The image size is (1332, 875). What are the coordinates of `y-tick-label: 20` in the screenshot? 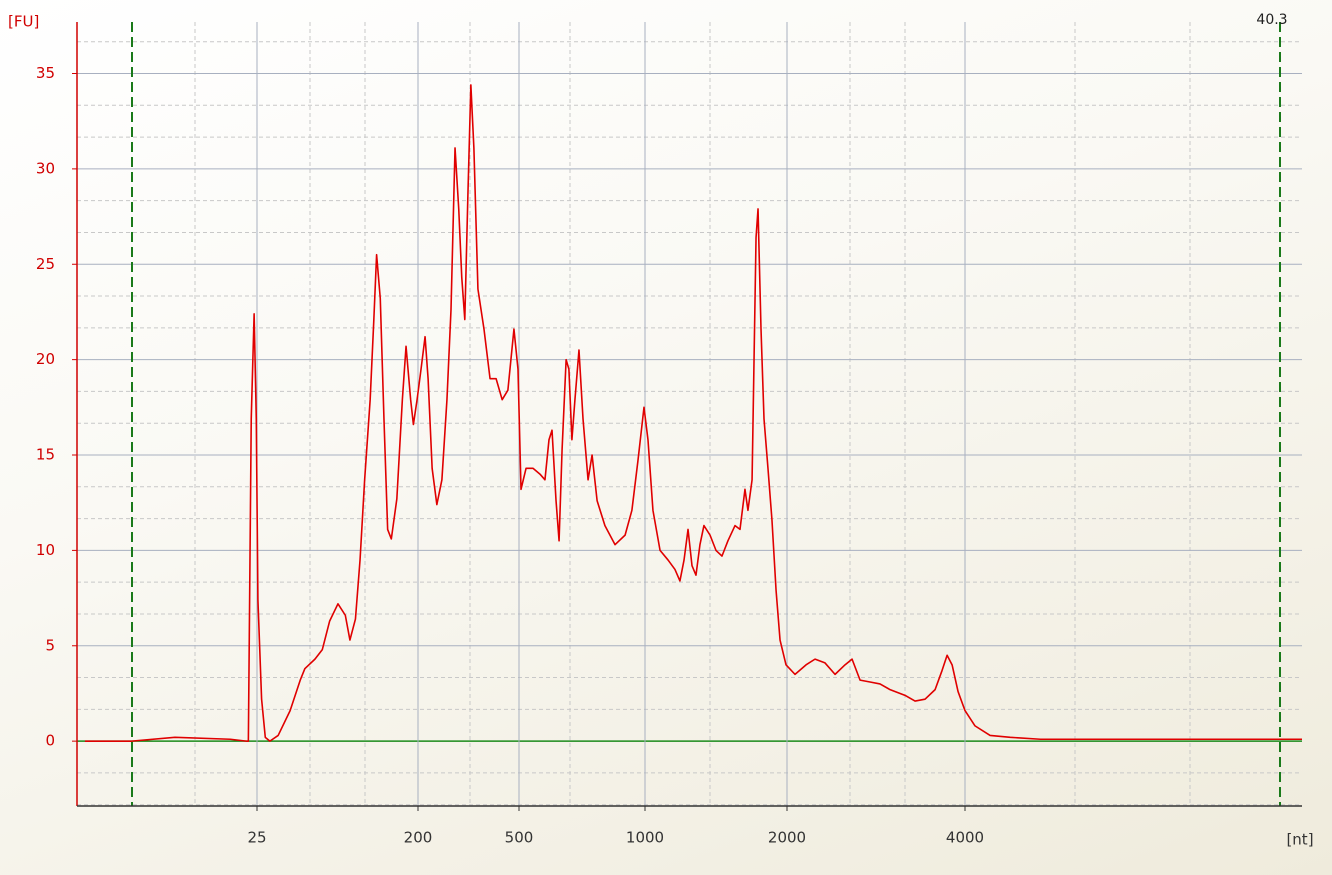 It's located at (45, 359).